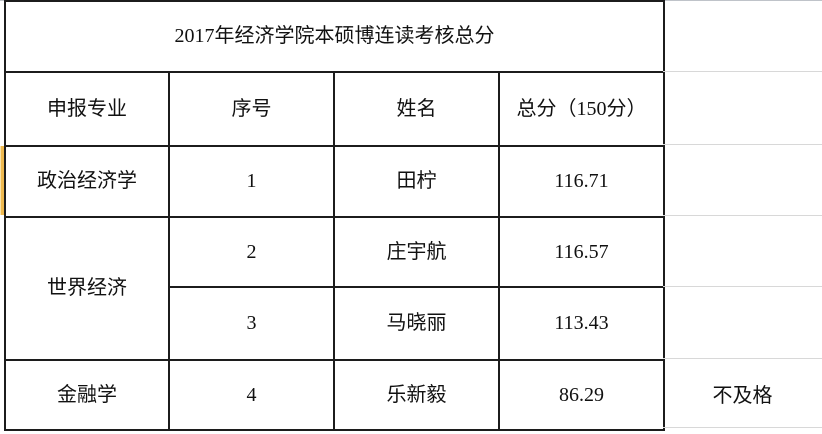 Image resolution: width=822 pixels, height=434 pixels. I want to click on cell-score: 116.57, so click(581, 252).